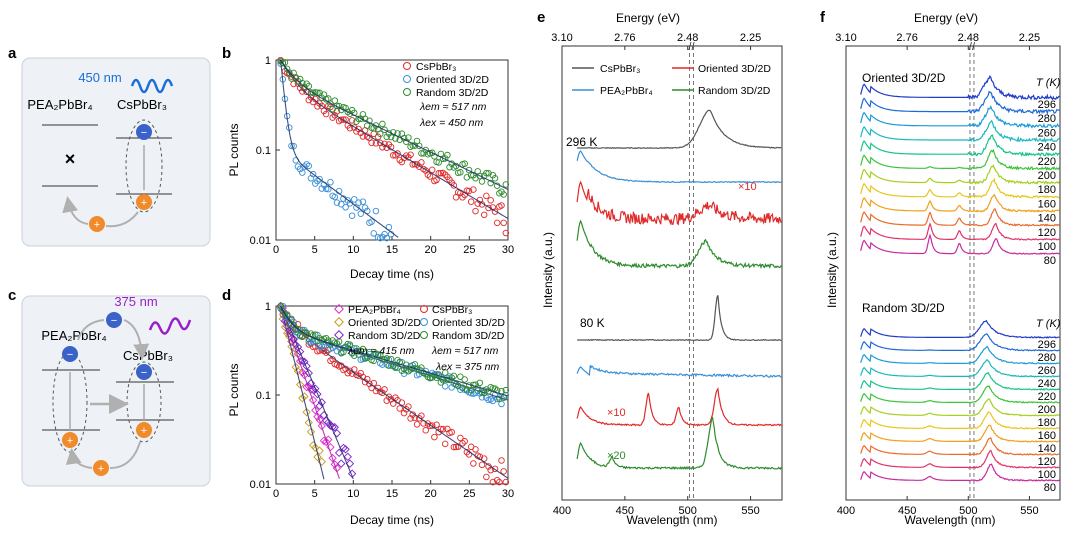 The height and width of the screenshot is (536, 1080). Describe the element at coordinates (234, 150) in the screenshot. I see `y-axis-label-b: PL counts` at that location.